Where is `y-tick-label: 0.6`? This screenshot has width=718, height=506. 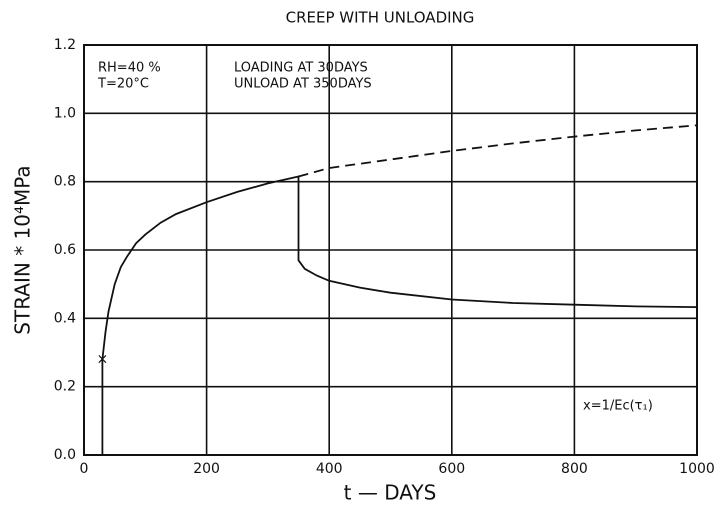
y-tick-label: 0.6 is located at coordinates (65, 250).